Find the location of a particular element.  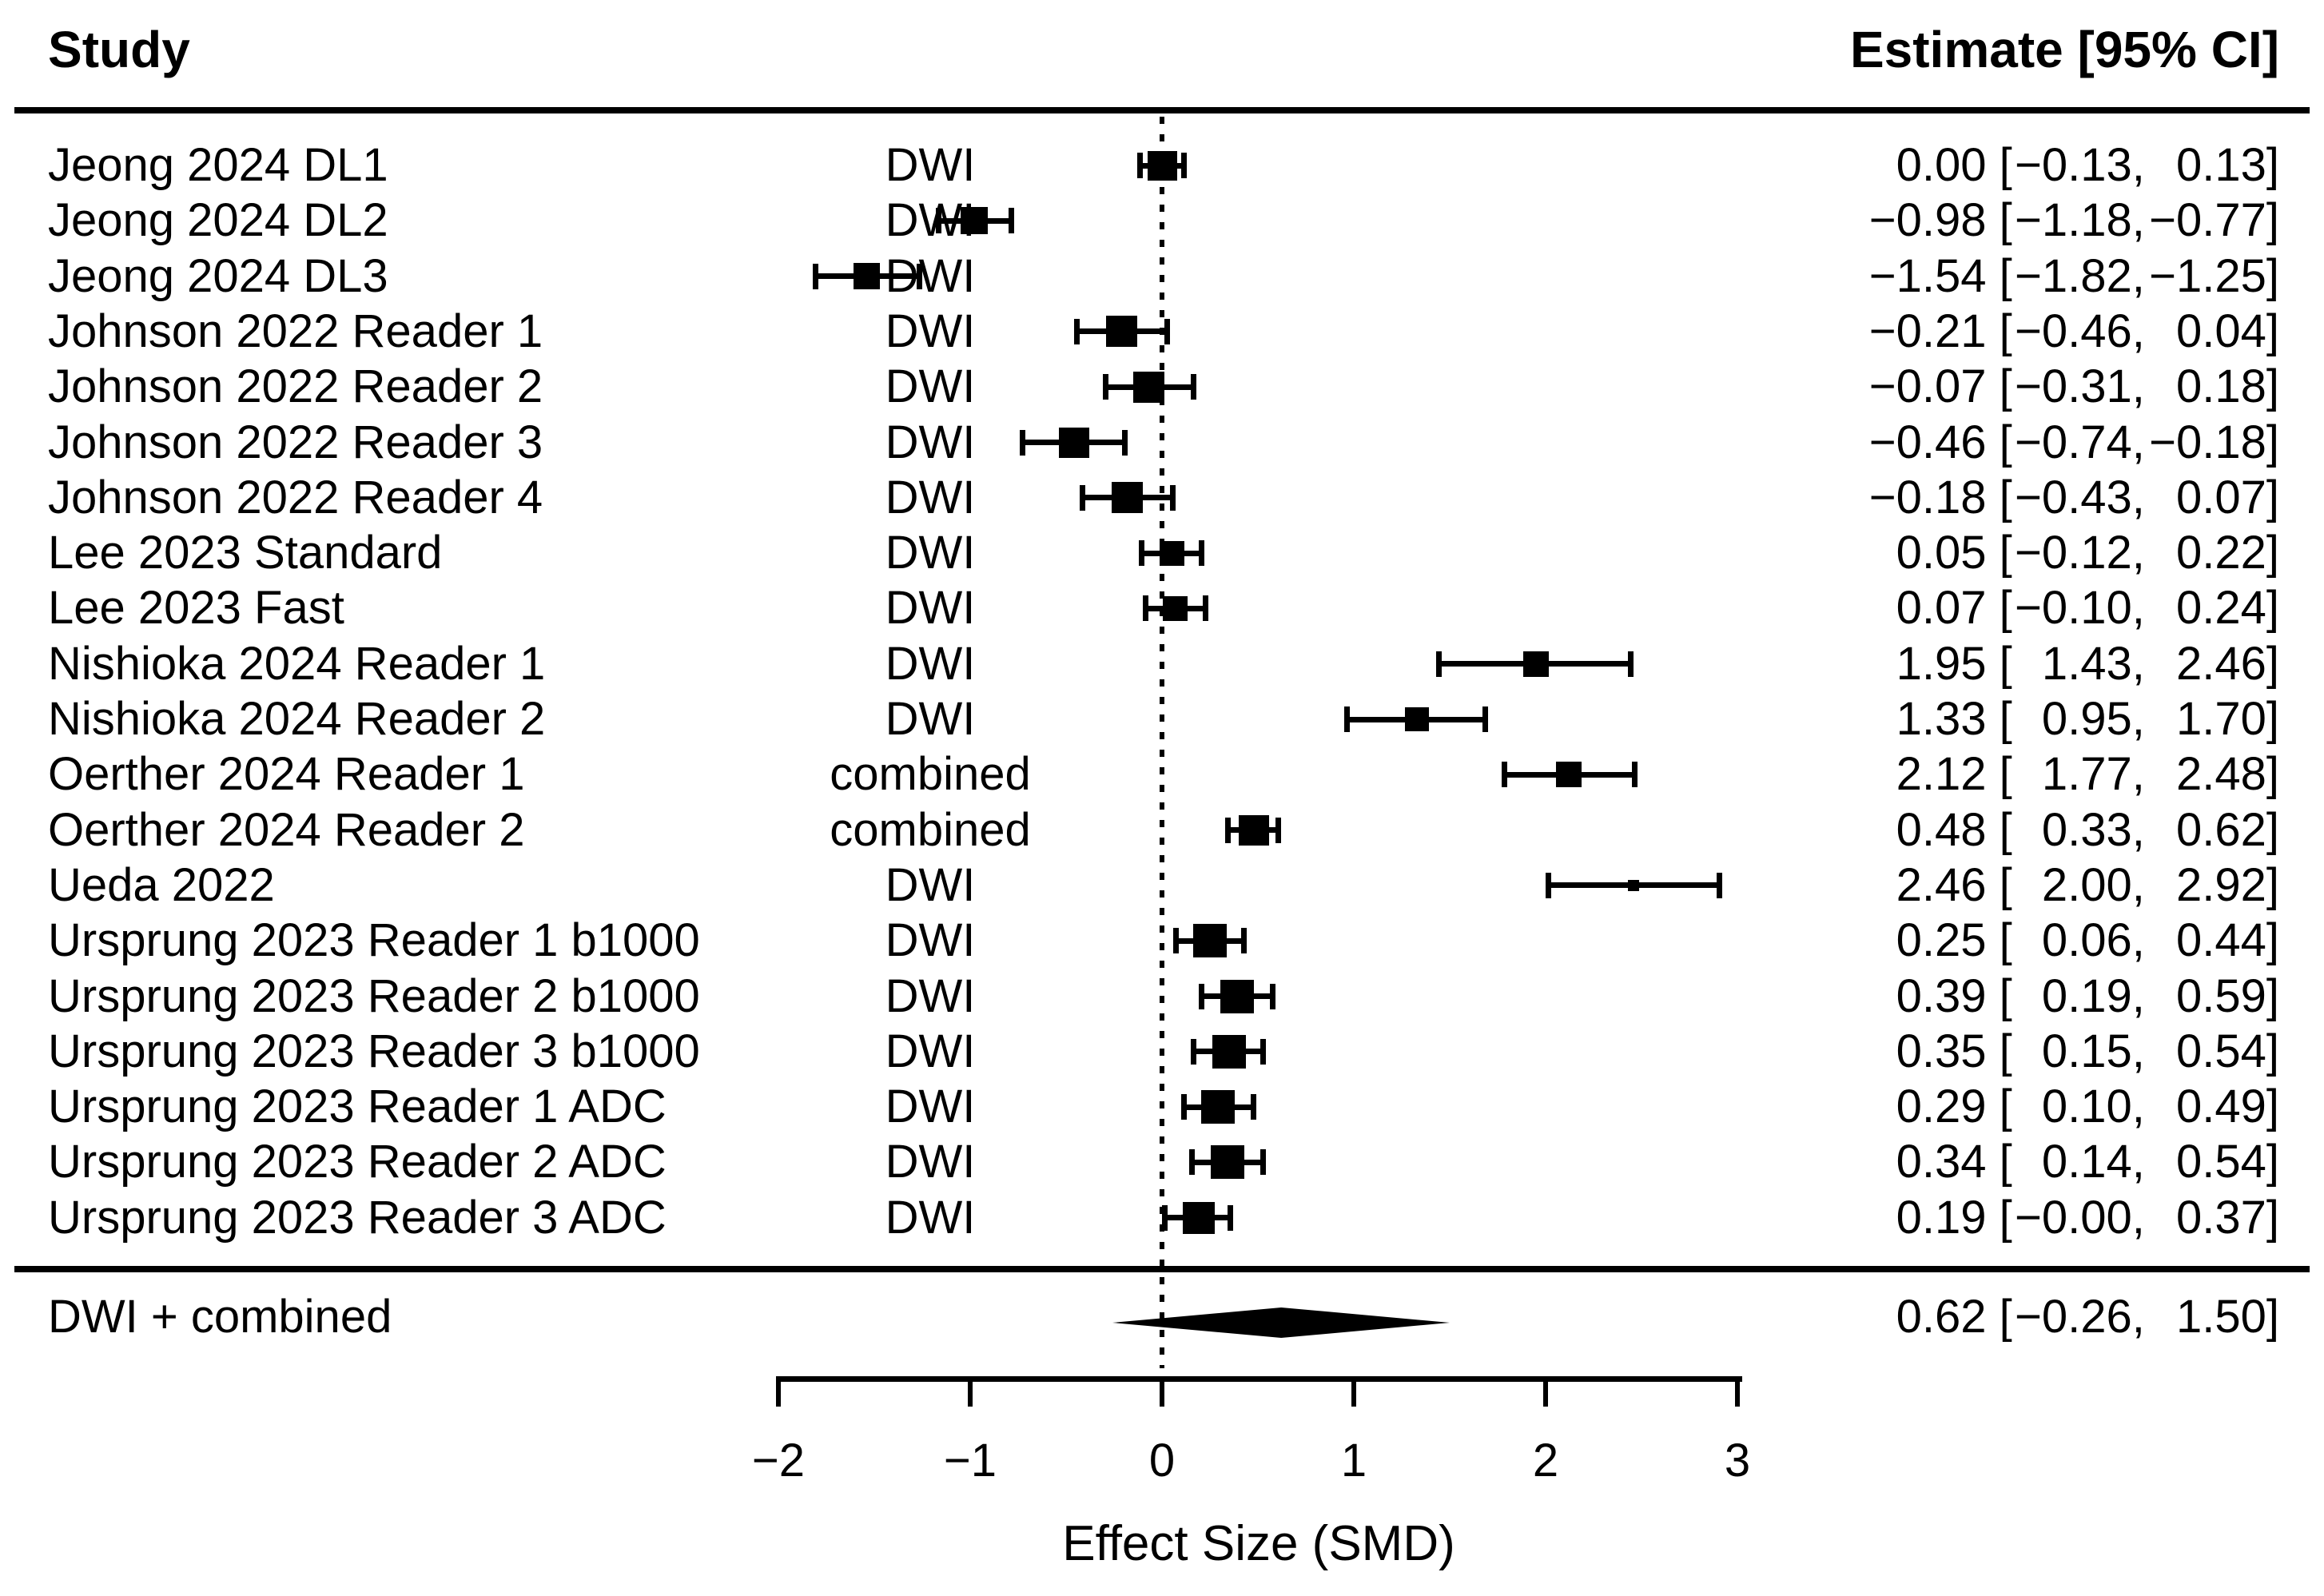

study-label: Ursprung 2023 Reader 1 b1000 is located at coordinates (374, 940).